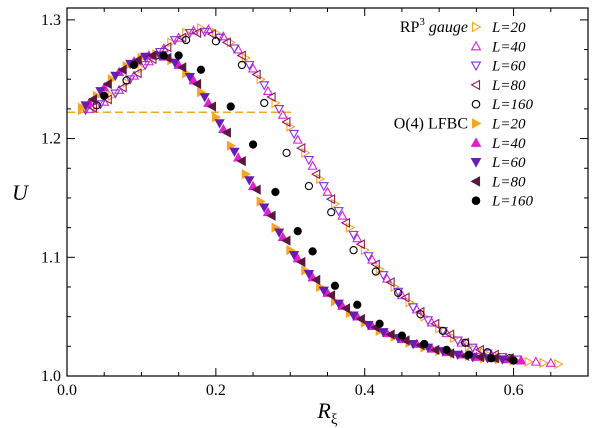  Describe the element at coordinates (508, 47) in the screenshot. I see `legend-entry-label: L=40` at that location.